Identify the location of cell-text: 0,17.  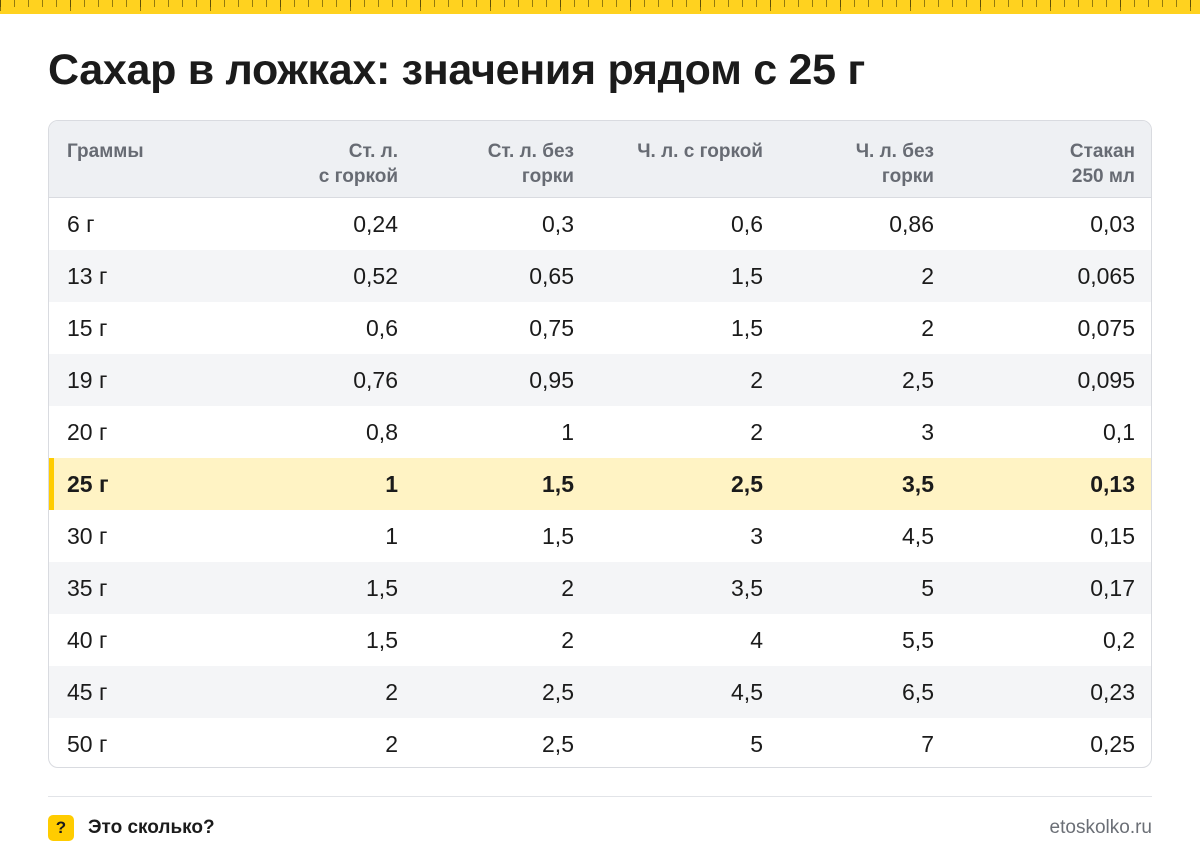
(1112, 587).